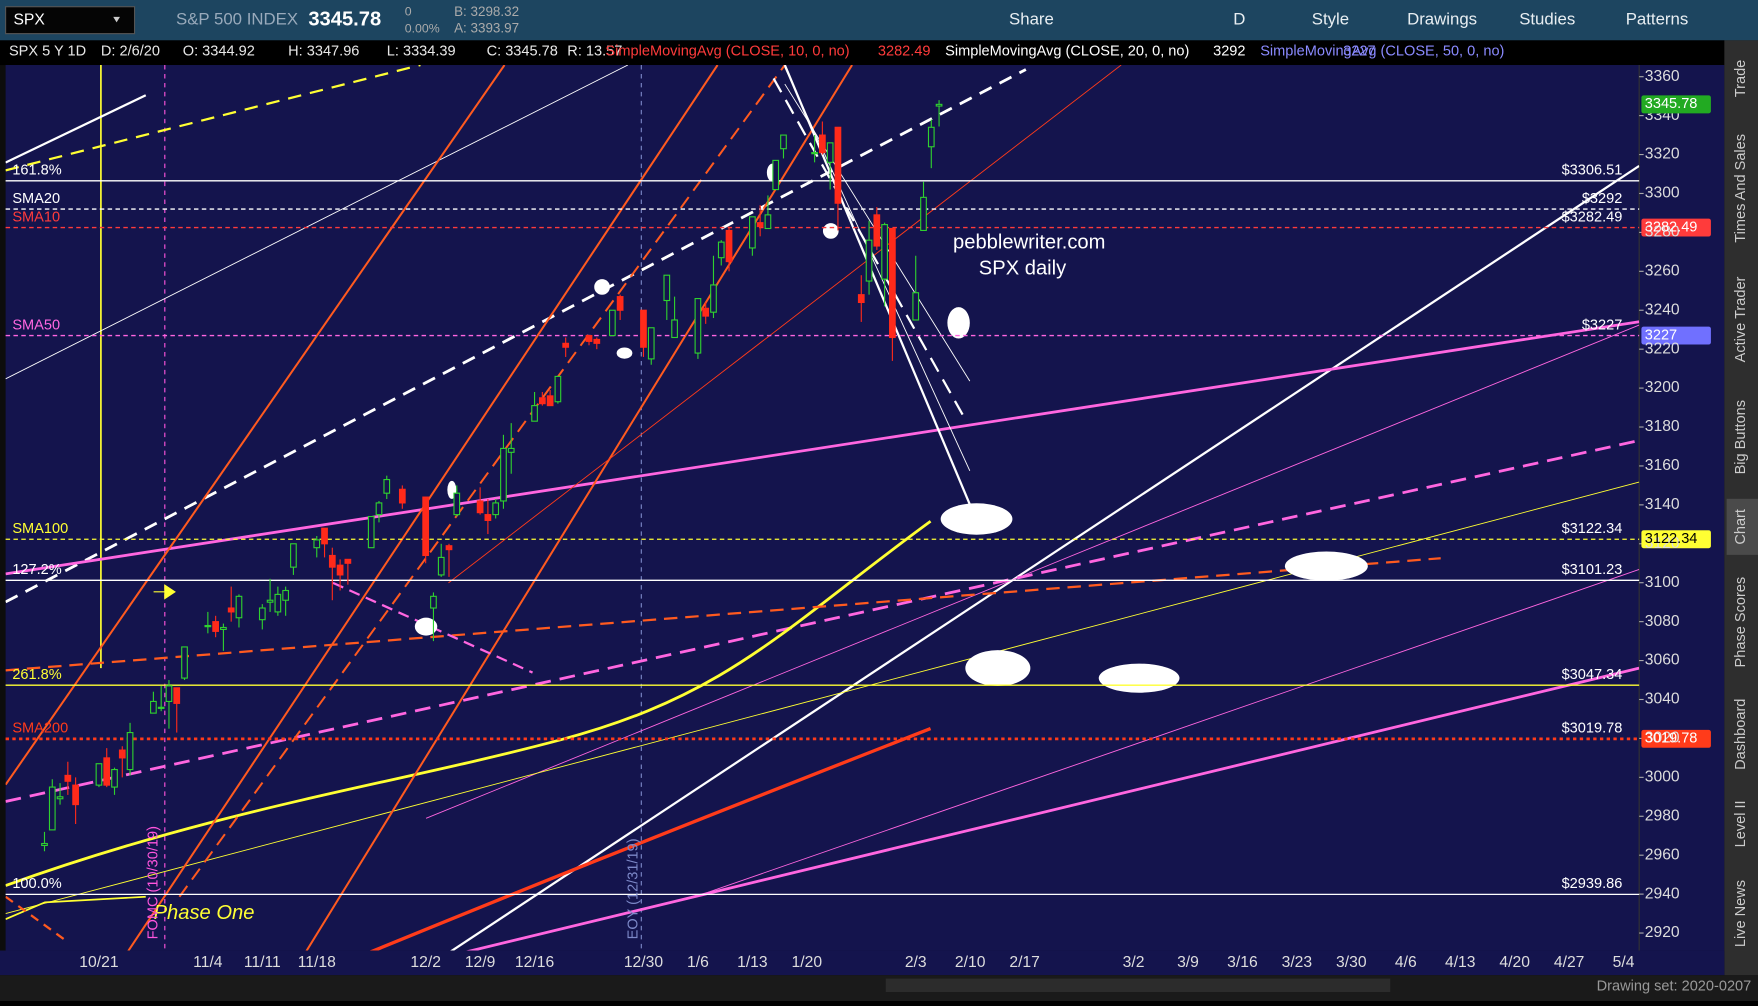  Describe the element at coordinates (1592, 884) in the screenshot. I see `level-value: $2939.86` at that location.